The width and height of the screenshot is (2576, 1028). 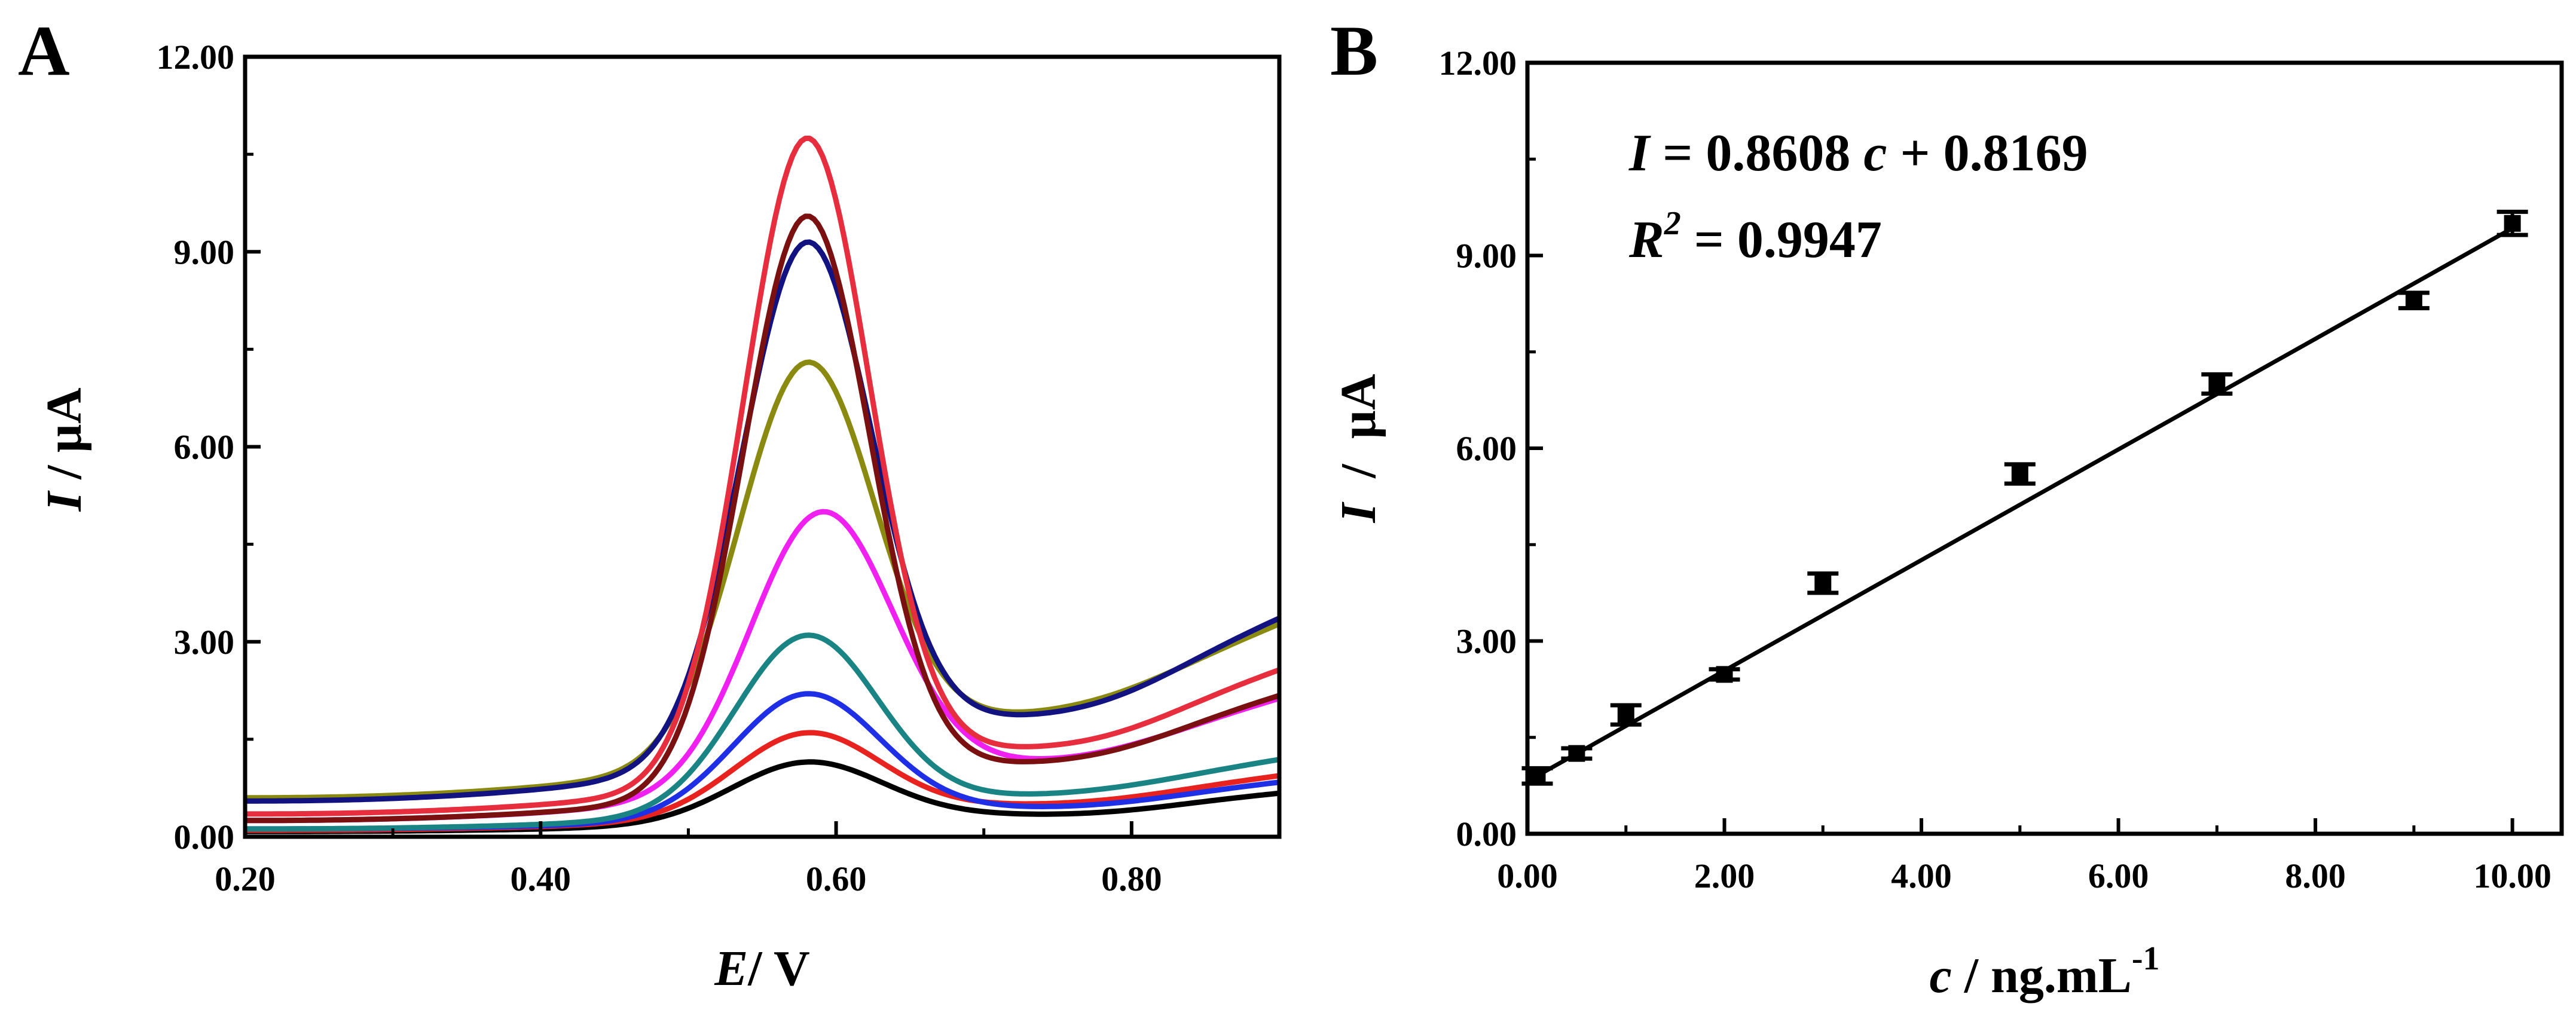 What do you see at coordinates (1640, 153) in the screenshot?
I see `fit-equation-var-i: I` at bounding box center [1640, 153].